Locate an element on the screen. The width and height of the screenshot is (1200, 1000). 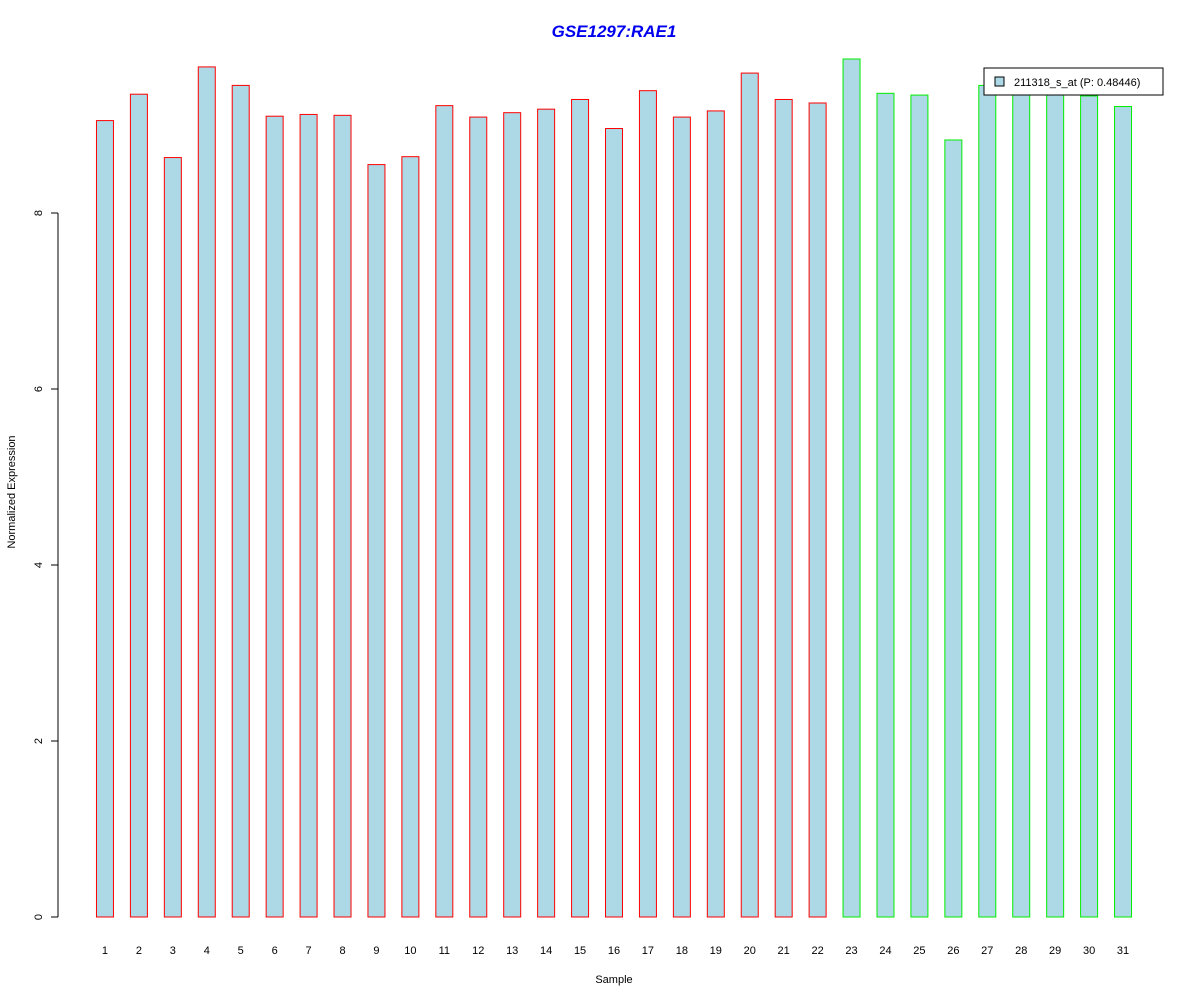
x-tick-label: 28 is located at coordinates (1021, 951).